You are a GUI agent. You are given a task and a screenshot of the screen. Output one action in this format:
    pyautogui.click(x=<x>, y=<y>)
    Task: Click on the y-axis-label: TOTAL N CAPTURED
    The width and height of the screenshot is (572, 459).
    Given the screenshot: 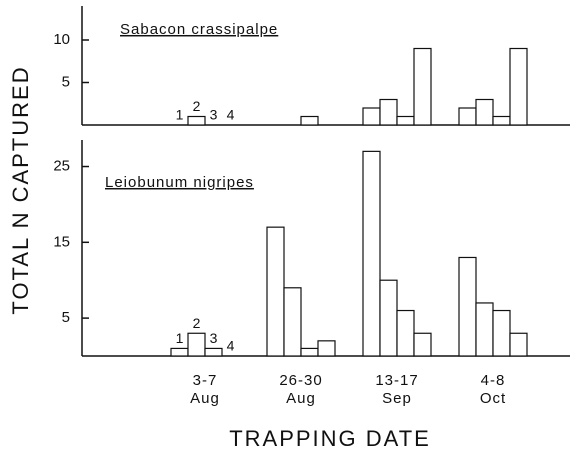 What is the action you would take?
    pyautogui.click(x=20, y=189)
    